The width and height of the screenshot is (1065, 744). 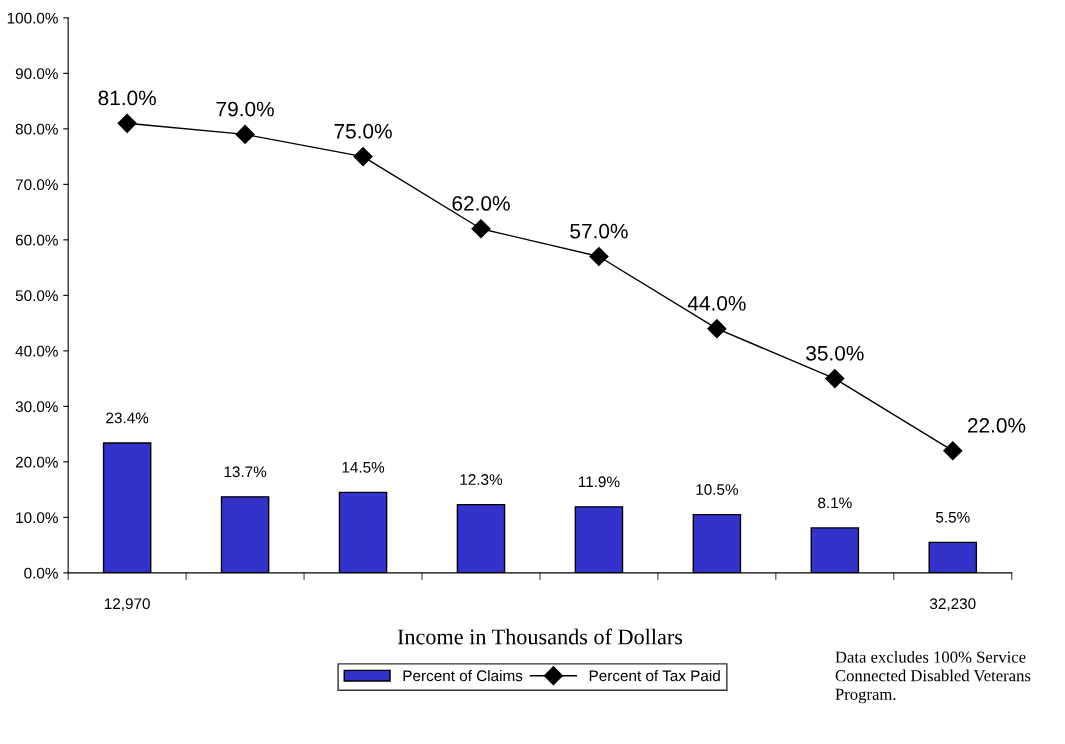 I want to click on data-label: 75.0%, so click(x=363, y=131).